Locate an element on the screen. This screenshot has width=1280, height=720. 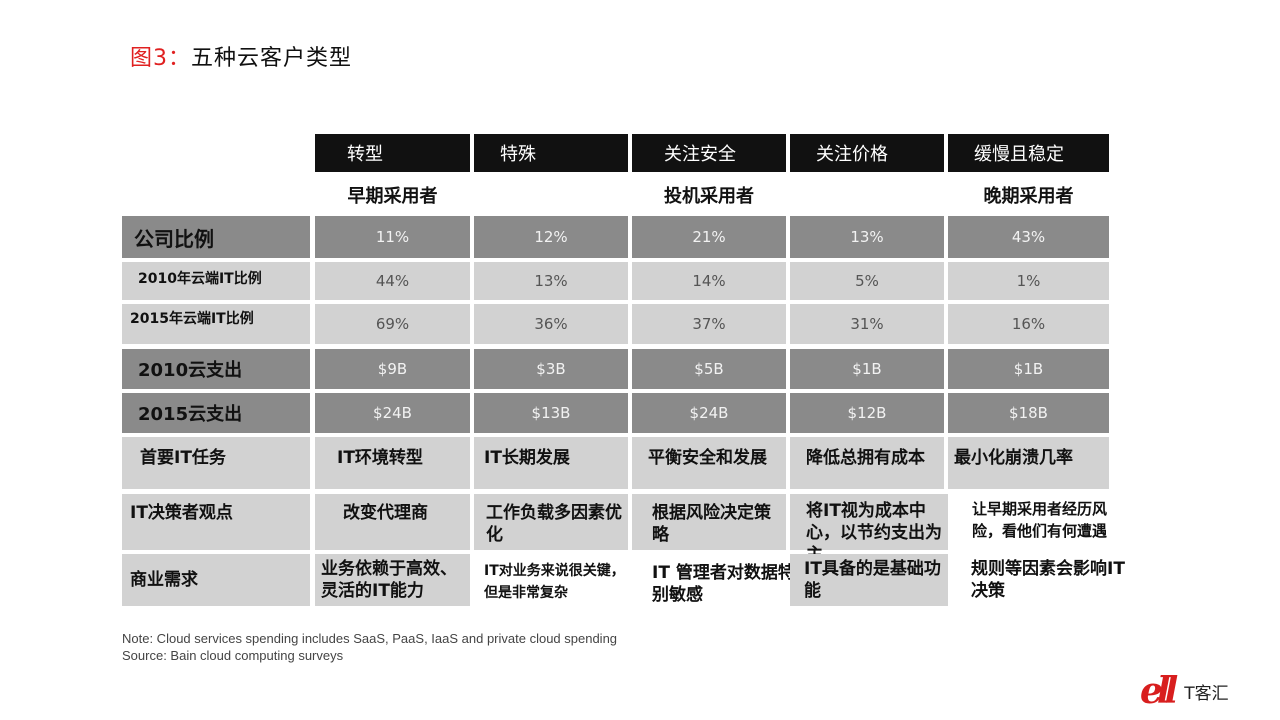
table-cell: 21% is located at coordinates (709, 237).